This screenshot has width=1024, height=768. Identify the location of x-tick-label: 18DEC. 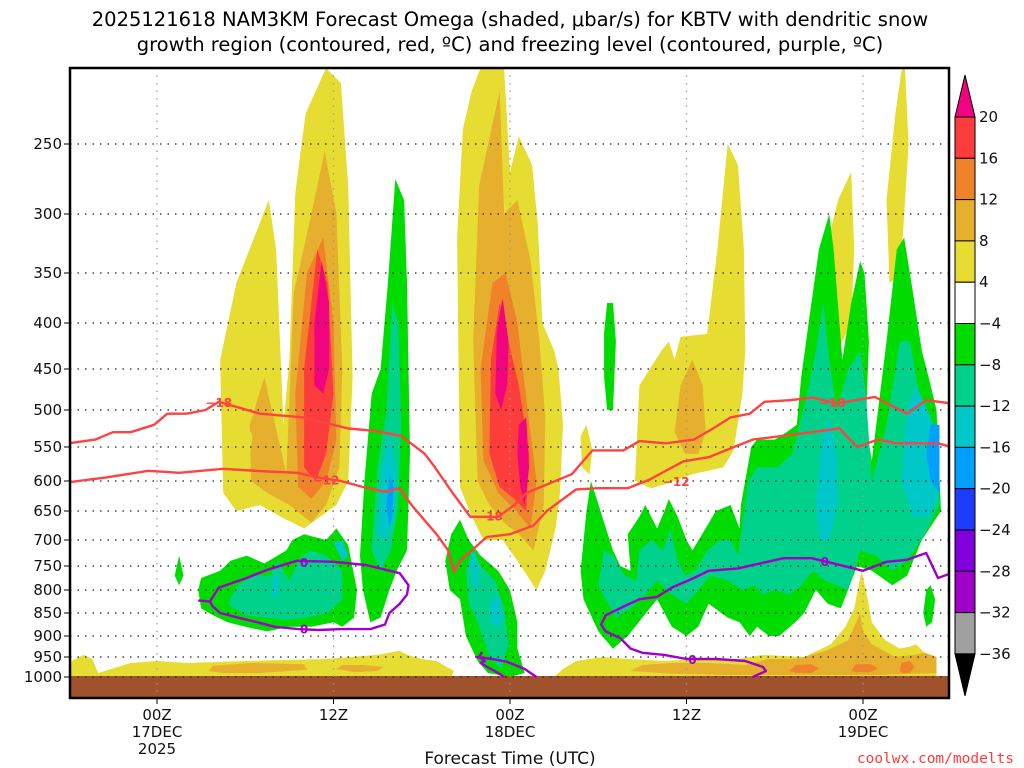
(510, 732).